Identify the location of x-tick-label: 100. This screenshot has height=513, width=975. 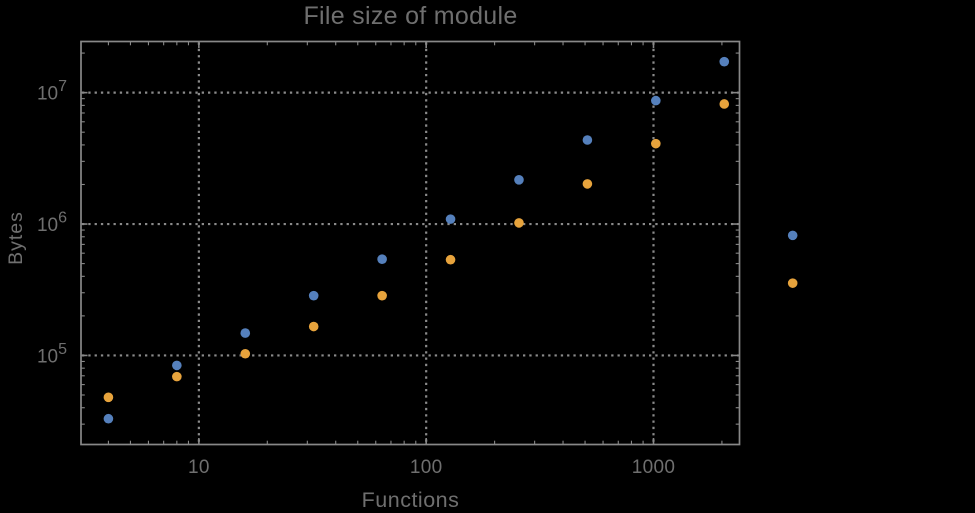
(426, 467).